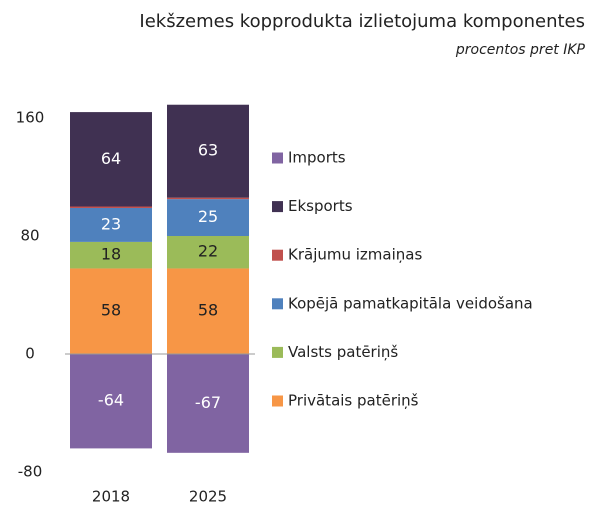 This screenshot has height=511, width=598. I want to click on legend-label: Kopējā pamatkapitāla veidošana, so click(410, 303).